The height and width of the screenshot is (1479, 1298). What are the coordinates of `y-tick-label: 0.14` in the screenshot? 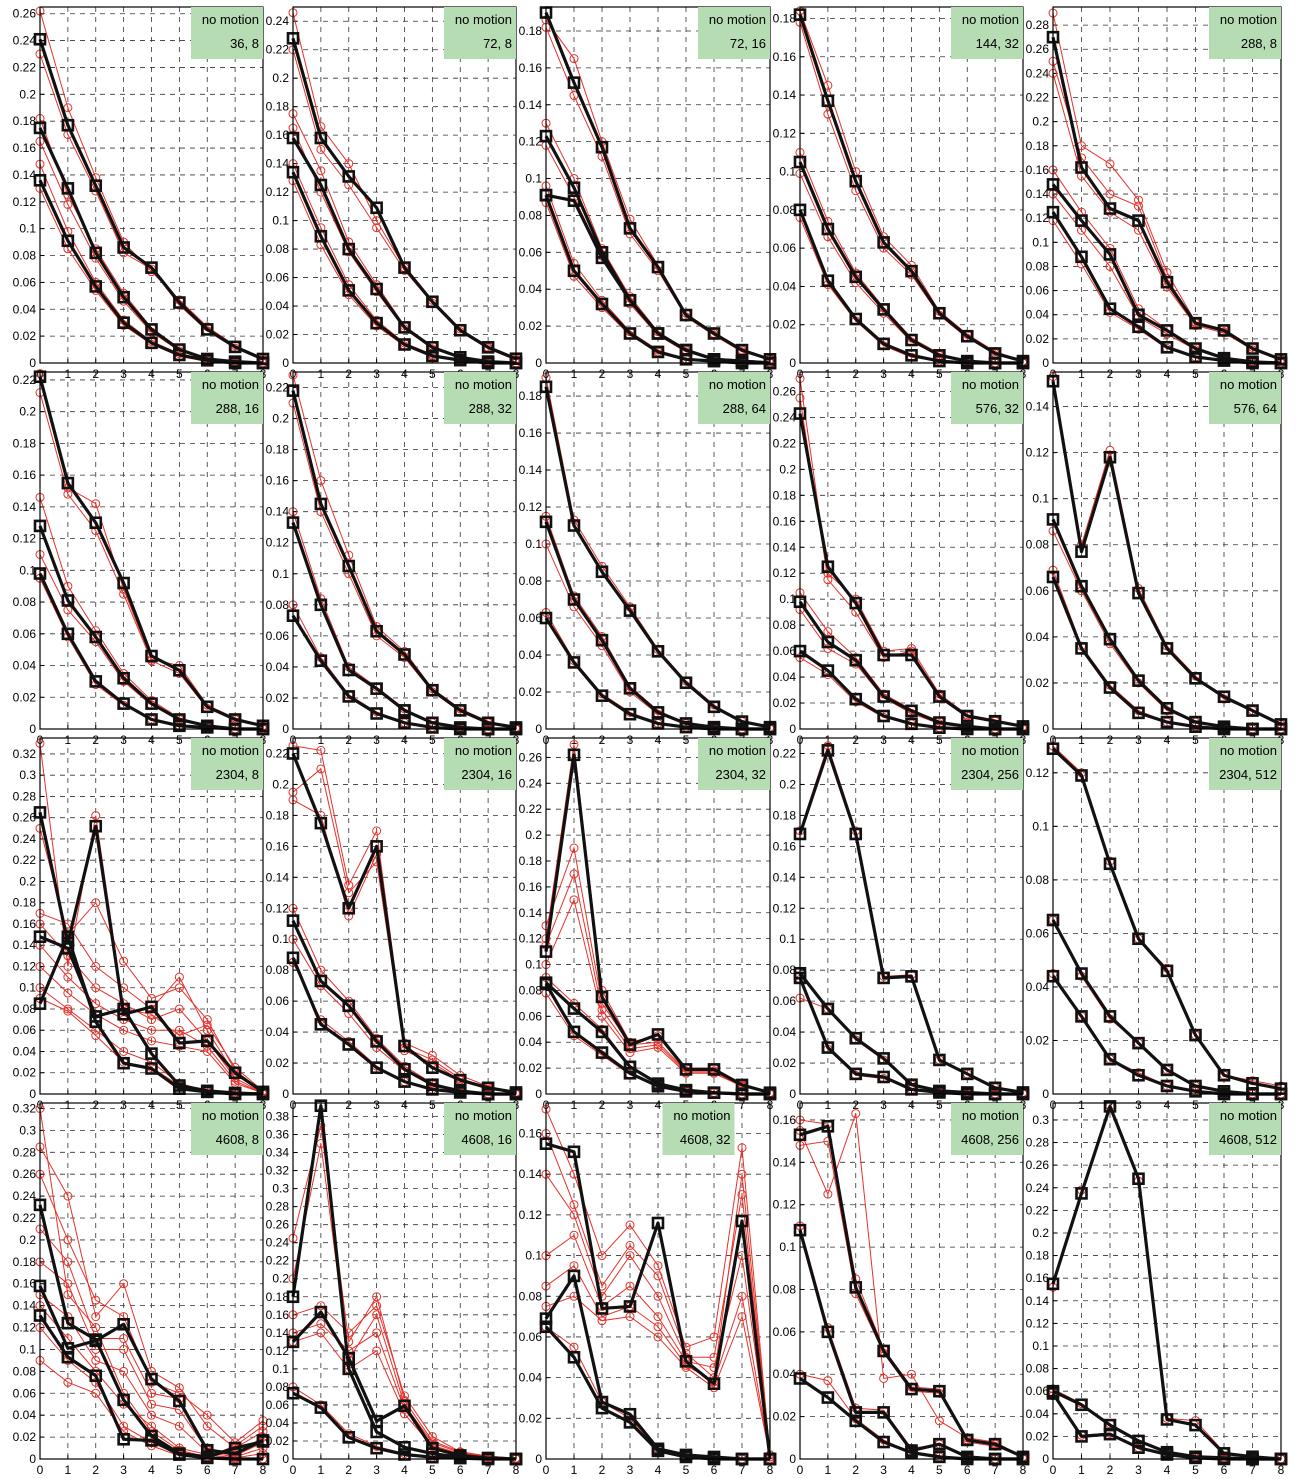 It's located at (531, 470).